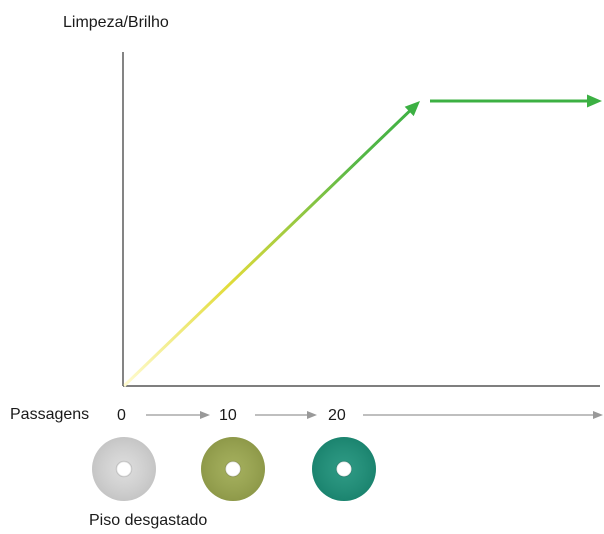 This screenshot has width=604, height=534. I want to click on series-arrowhead-flat, so click(594, 101).